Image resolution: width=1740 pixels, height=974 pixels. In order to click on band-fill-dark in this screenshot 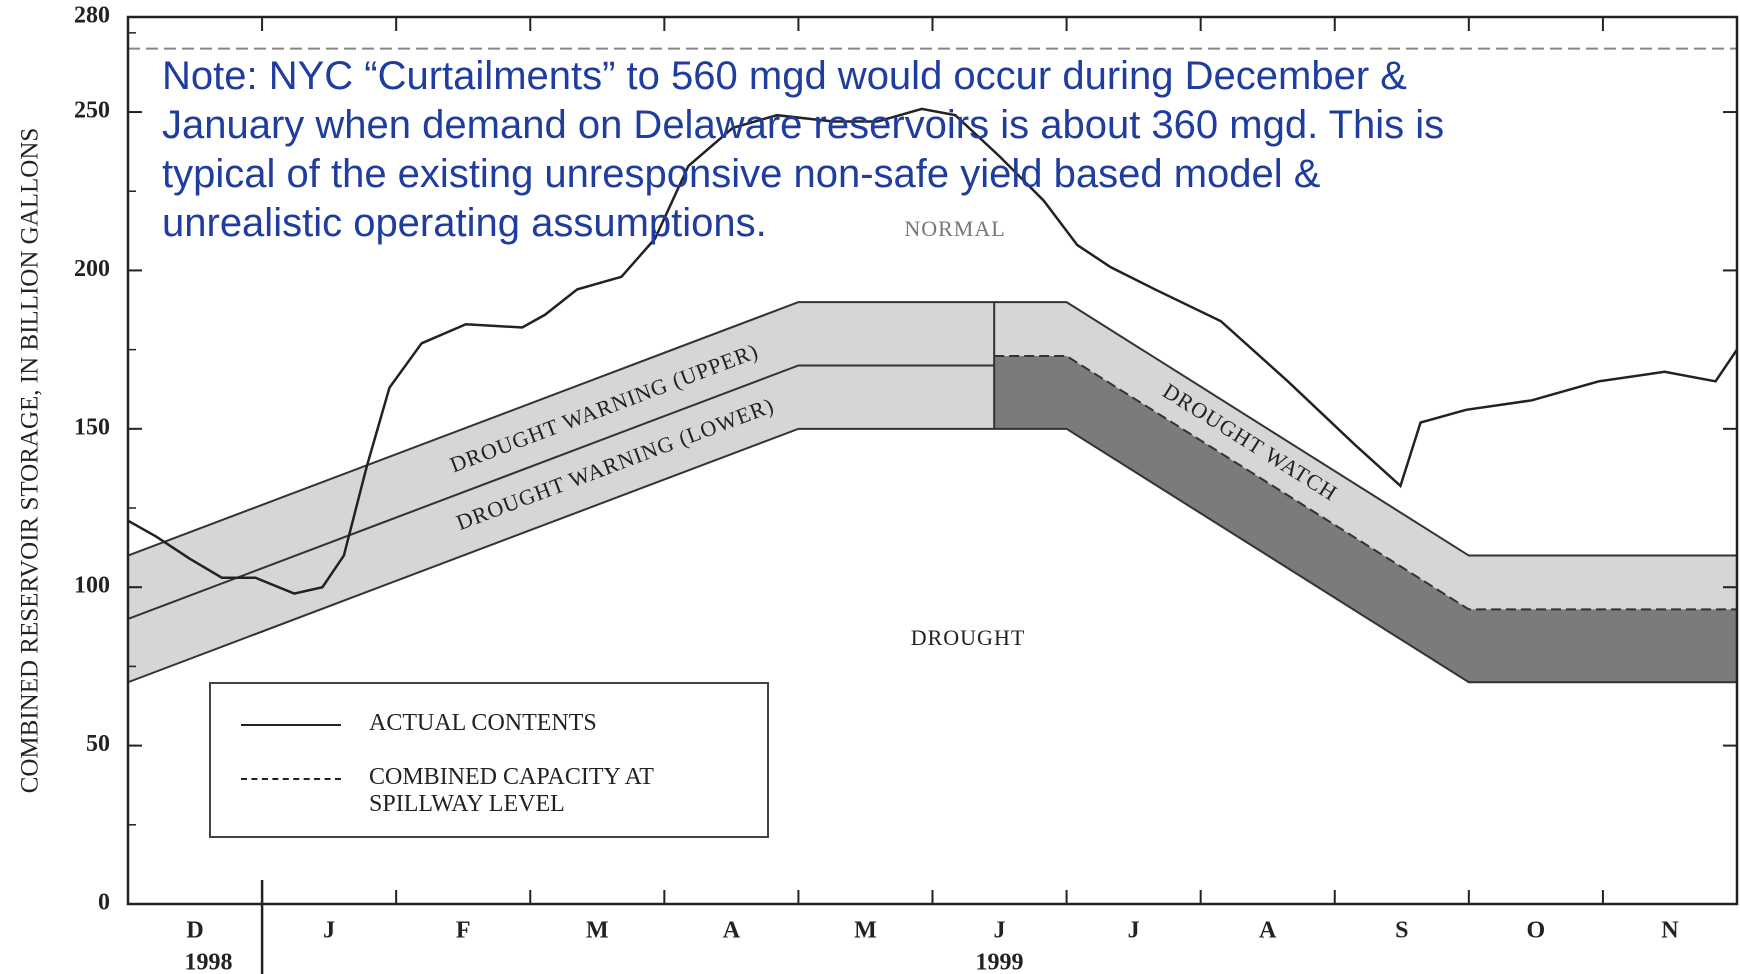, I will do `click(1365, 519)`.